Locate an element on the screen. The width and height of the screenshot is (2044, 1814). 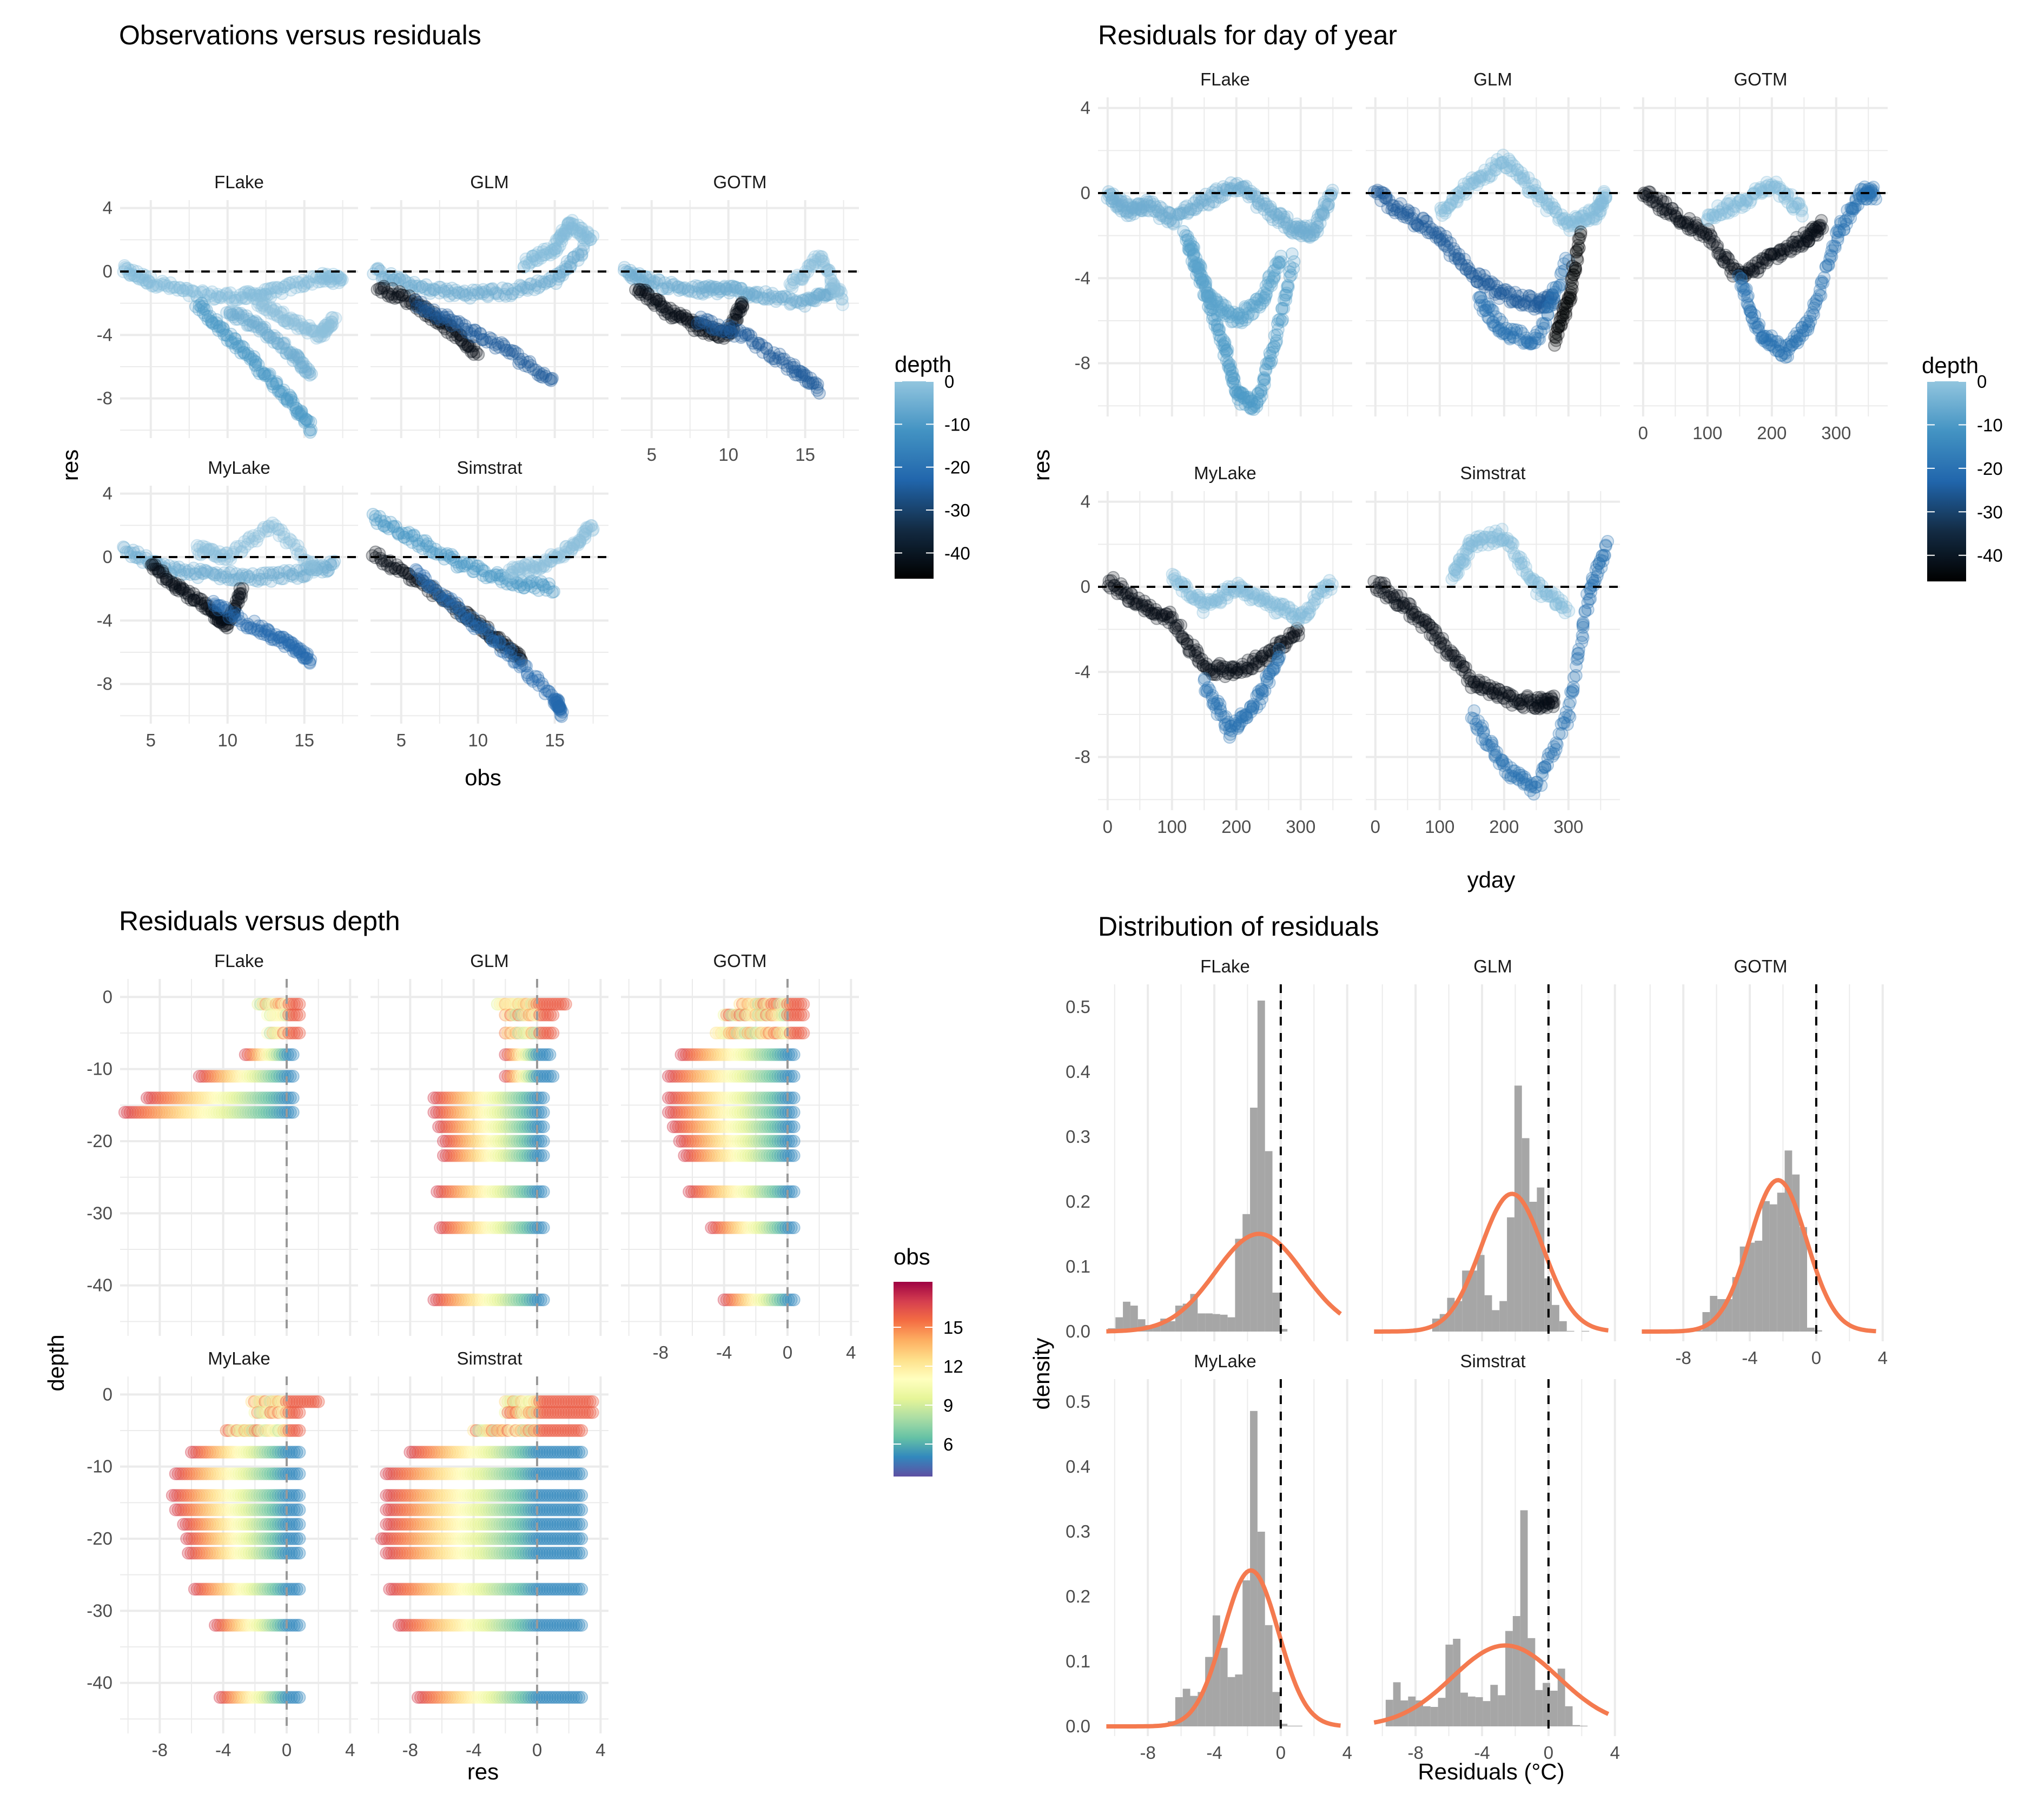
facet-strip-label: FLake is located at coordinates (239, 961).